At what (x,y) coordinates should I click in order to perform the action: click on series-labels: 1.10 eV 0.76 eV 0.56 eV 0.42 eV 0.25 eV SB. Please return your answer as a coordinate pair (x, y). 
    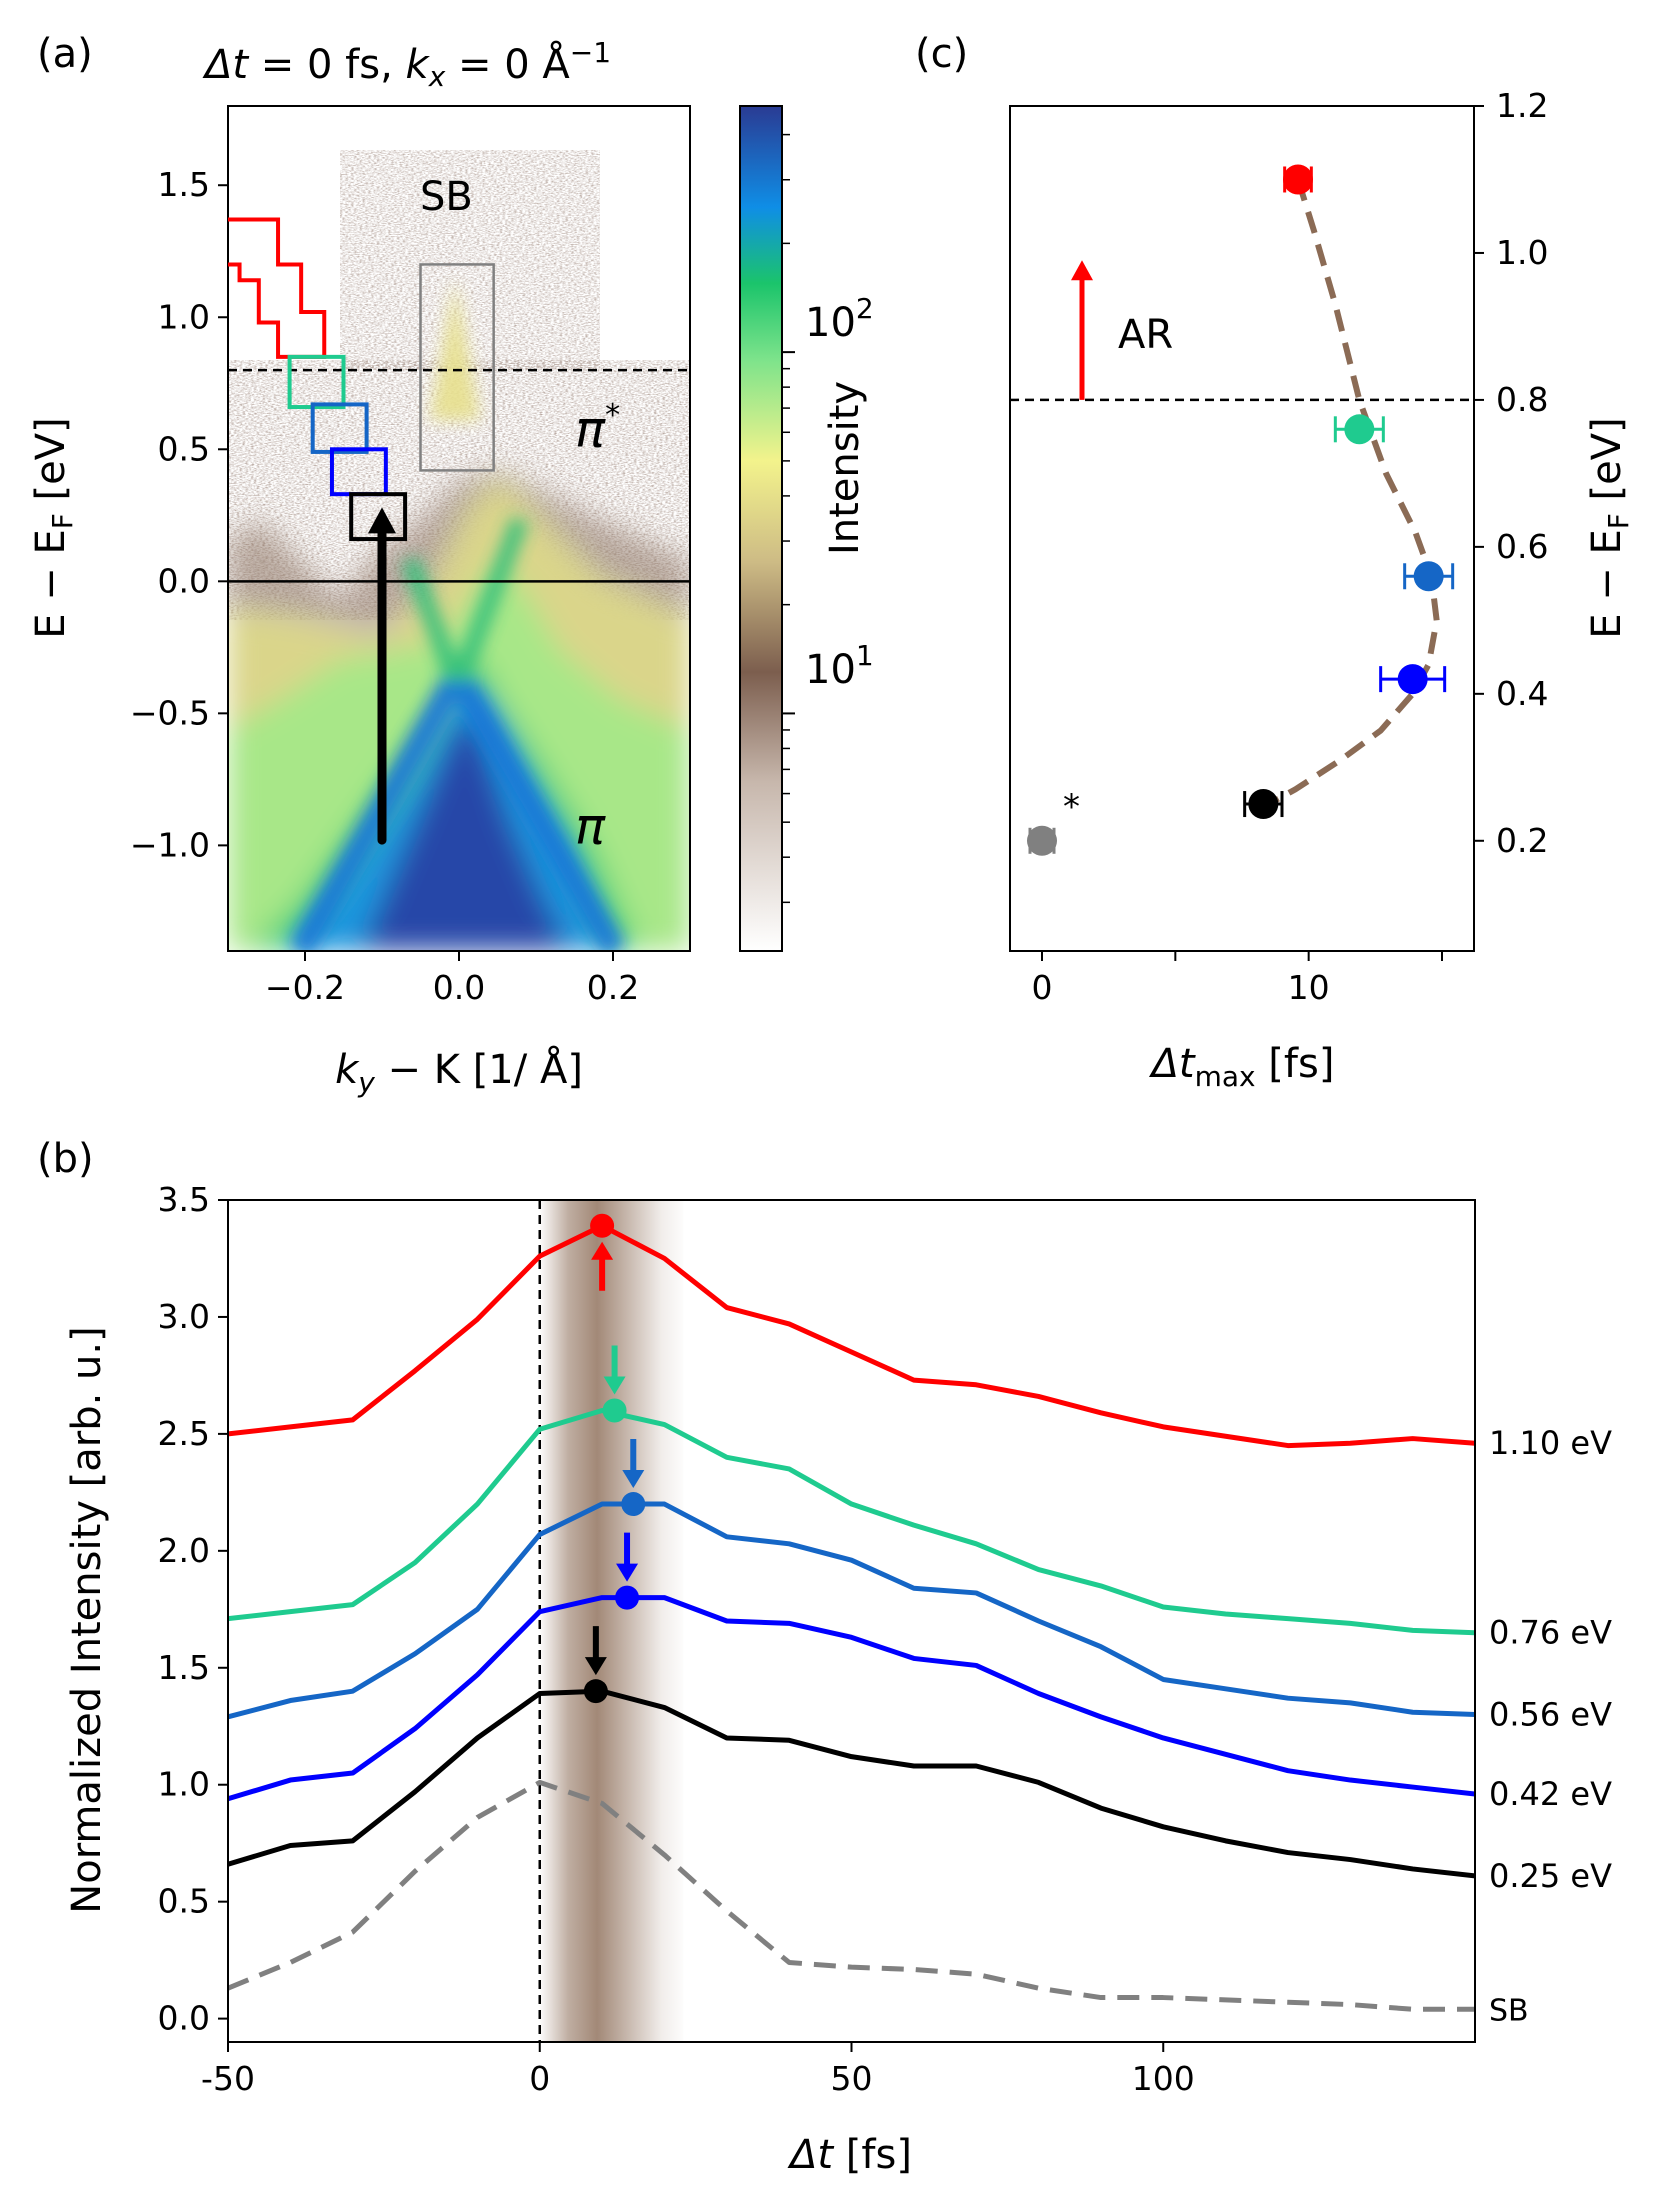
    Looking at the image, I should click on (1550, 1726).